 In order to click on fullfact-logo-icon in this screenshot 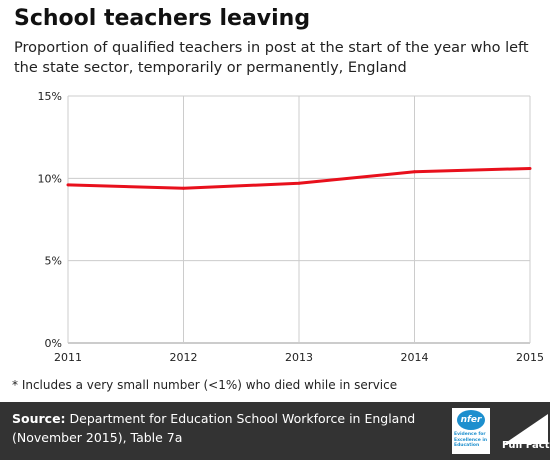, I will do `click(526, 429)`.